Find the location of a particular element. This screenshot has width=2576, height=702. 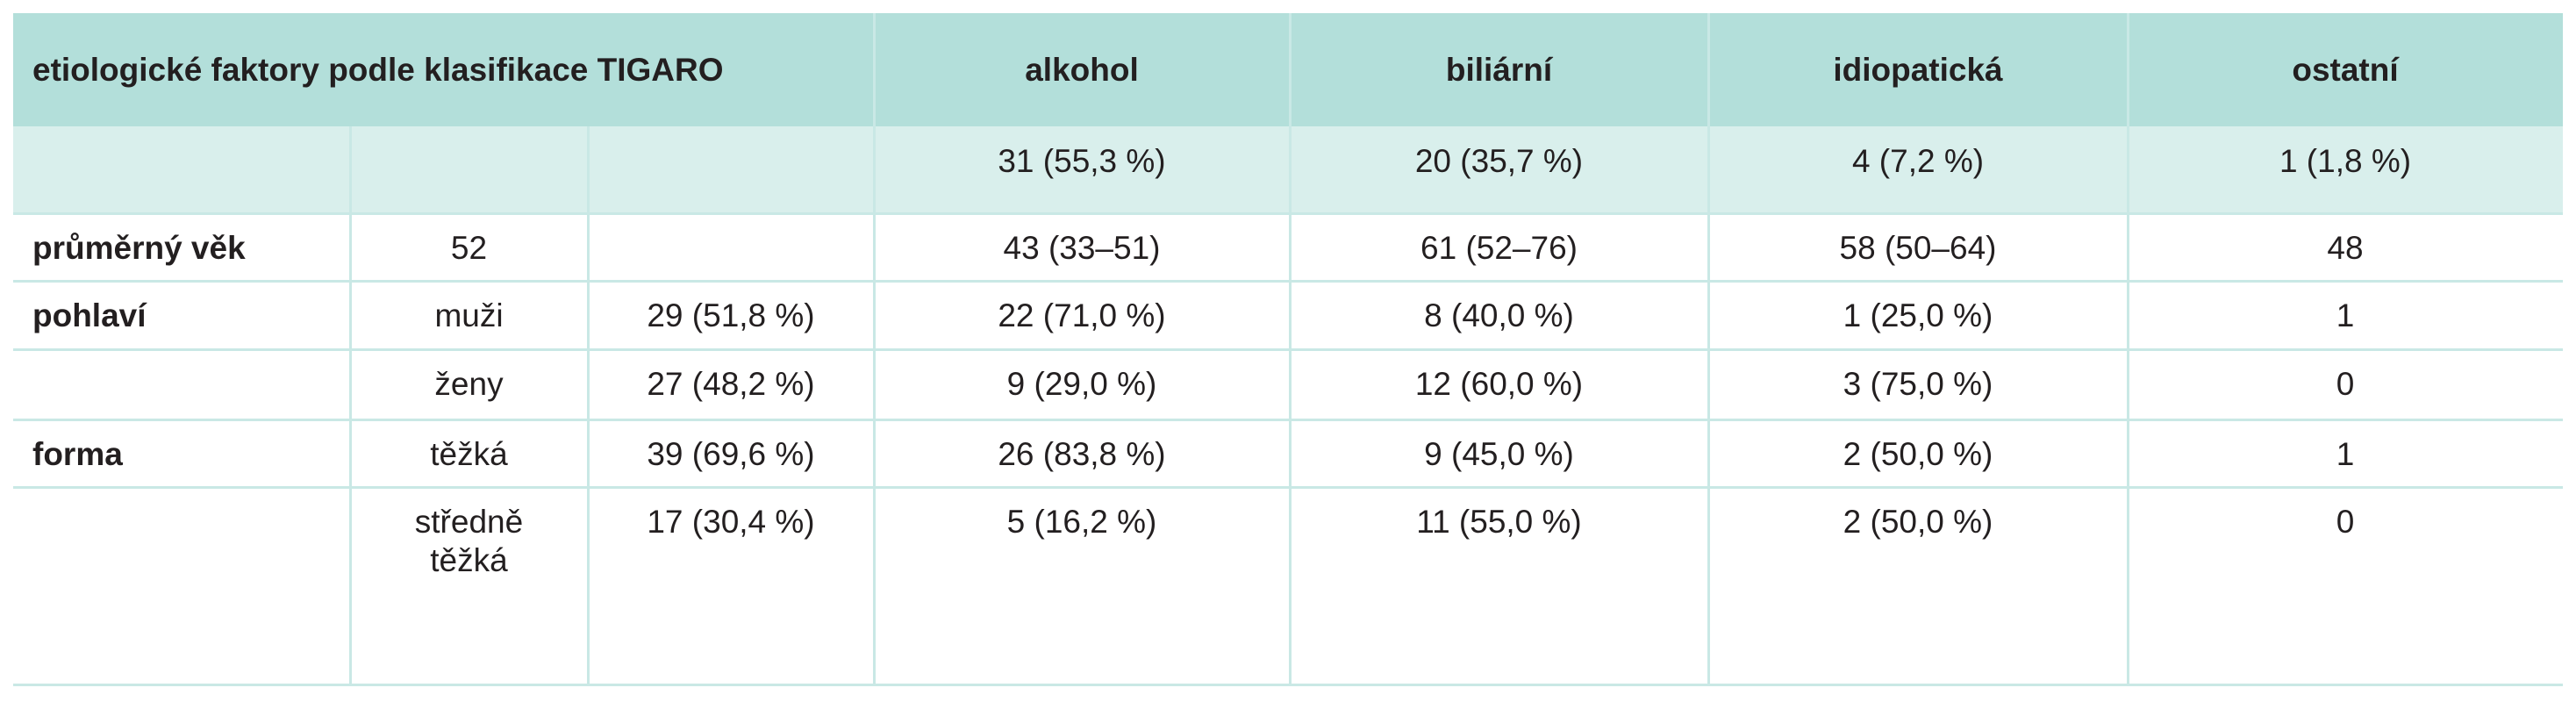

table-cell: středně těžká is located at coordinates (469, 541).